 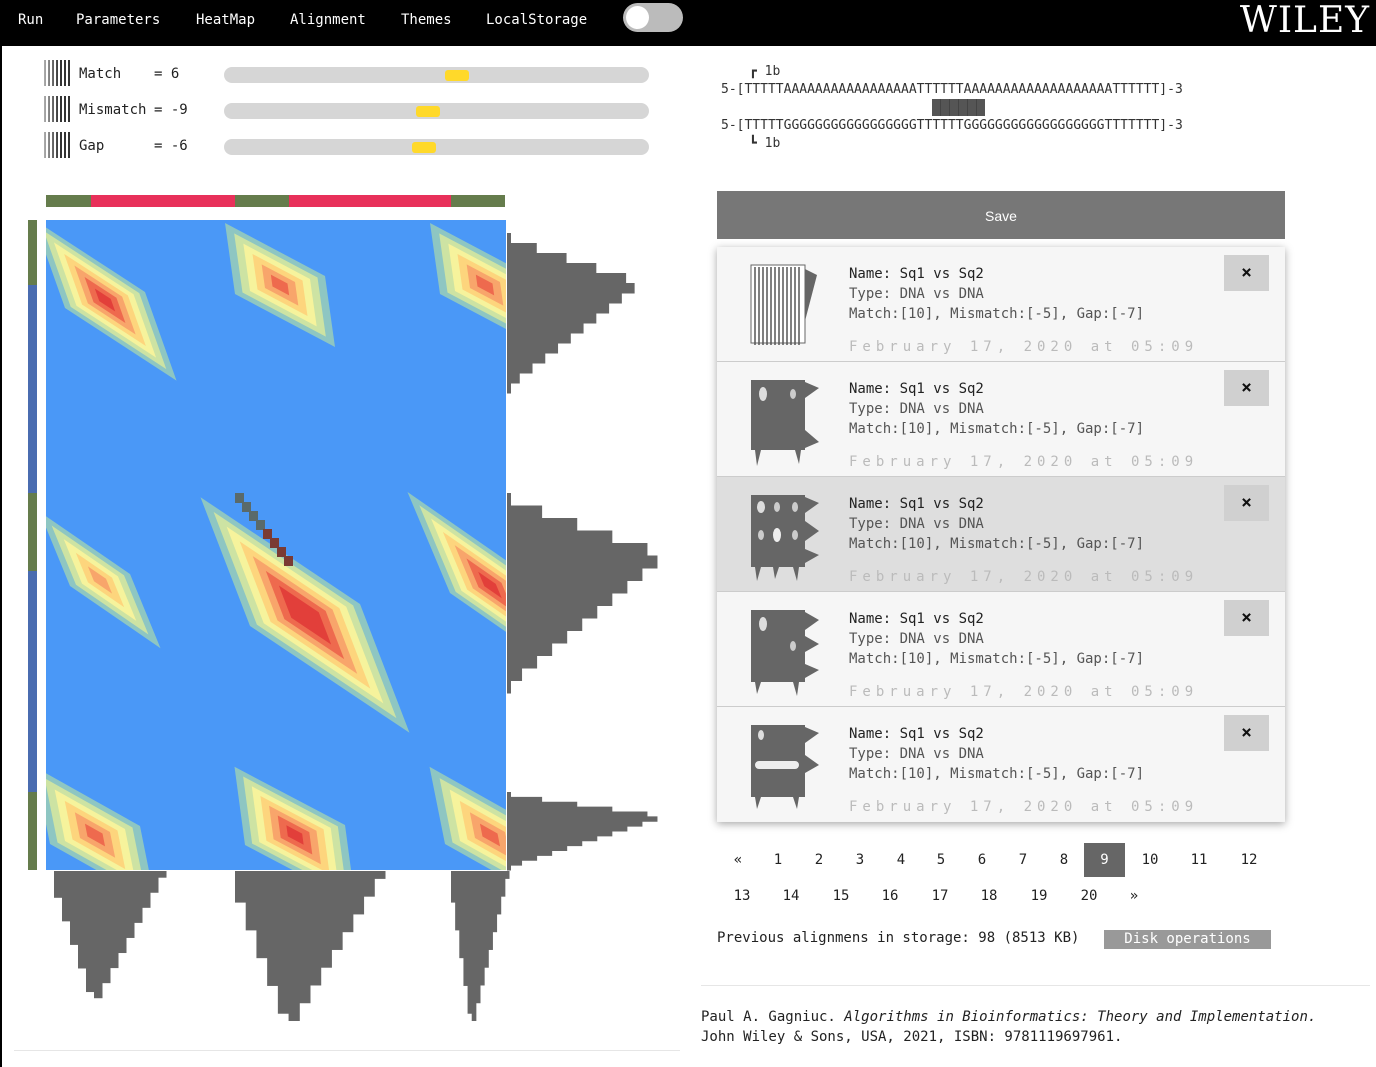 What do you see at coordinates (941, 860) in the screenshot?
I see `page-link: 5` at bounding box center [941, 860].